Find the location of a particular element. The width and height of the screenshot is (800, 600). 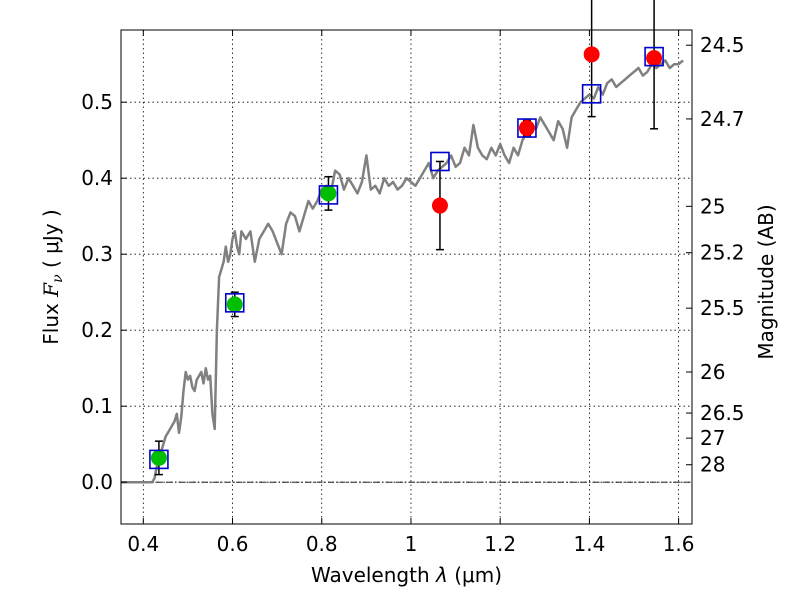

x-tick-label: 1 is located at coordinates (411, 544).